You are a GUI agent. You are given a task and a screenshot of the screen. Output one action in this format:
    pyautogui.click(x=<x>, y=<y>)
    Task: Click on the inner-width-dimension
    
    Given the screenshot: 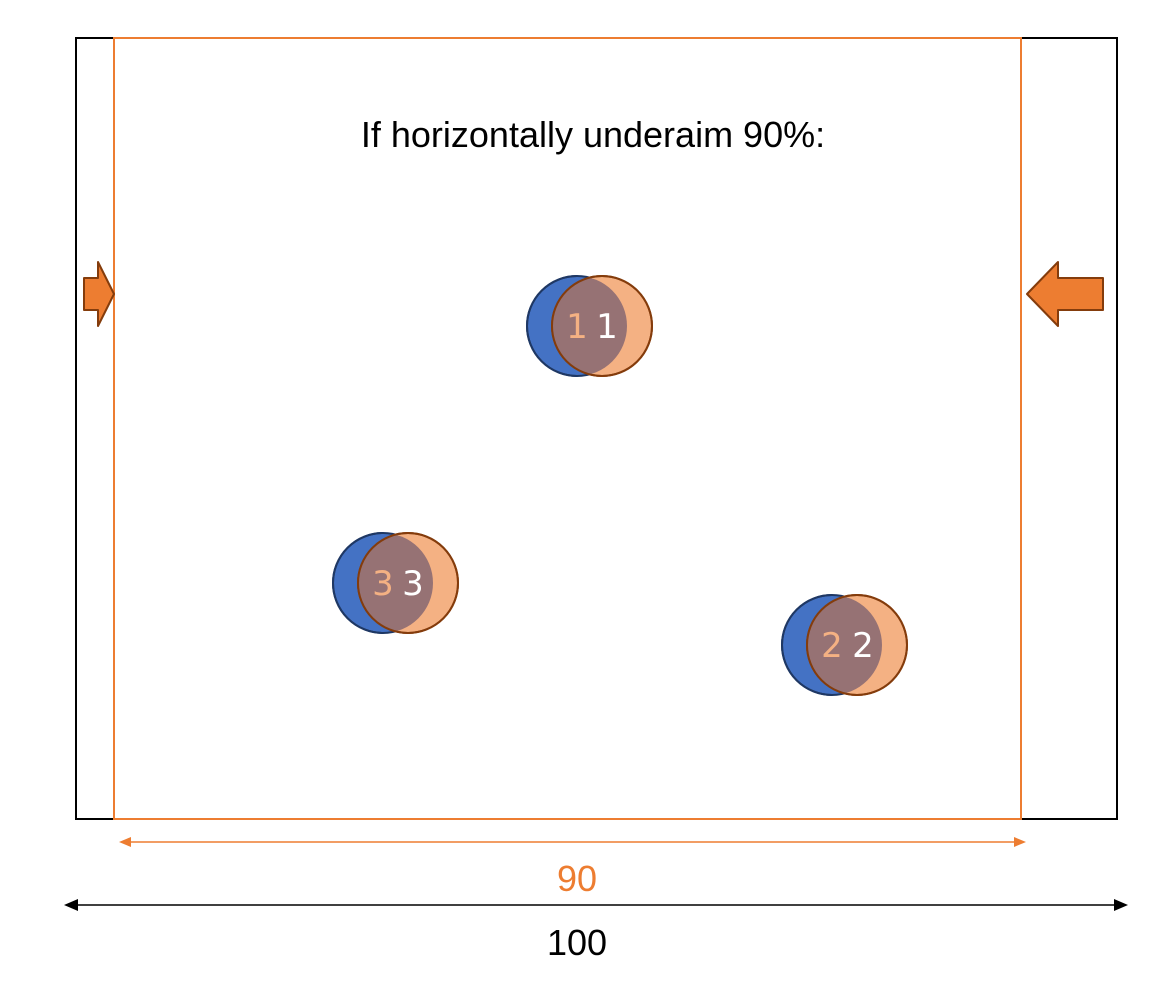 What is the action you would take?
    pyautogui.click(x=572, y=842)
    